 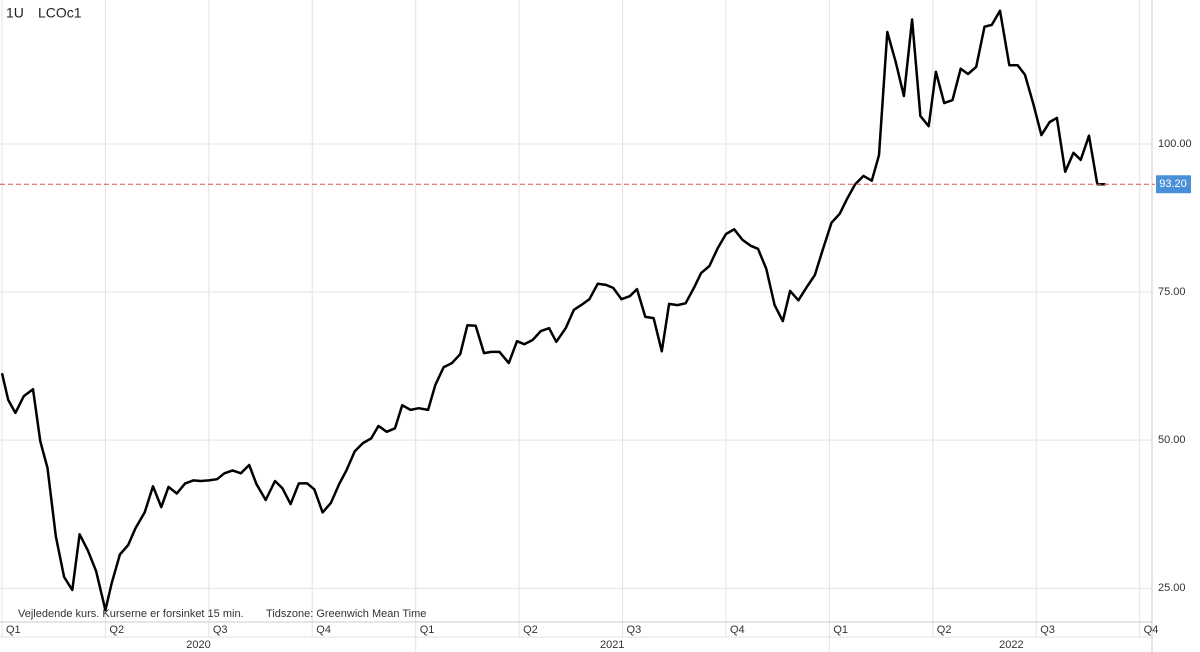 I want to click on interval-label: 1U, so click(x=15, y=13).